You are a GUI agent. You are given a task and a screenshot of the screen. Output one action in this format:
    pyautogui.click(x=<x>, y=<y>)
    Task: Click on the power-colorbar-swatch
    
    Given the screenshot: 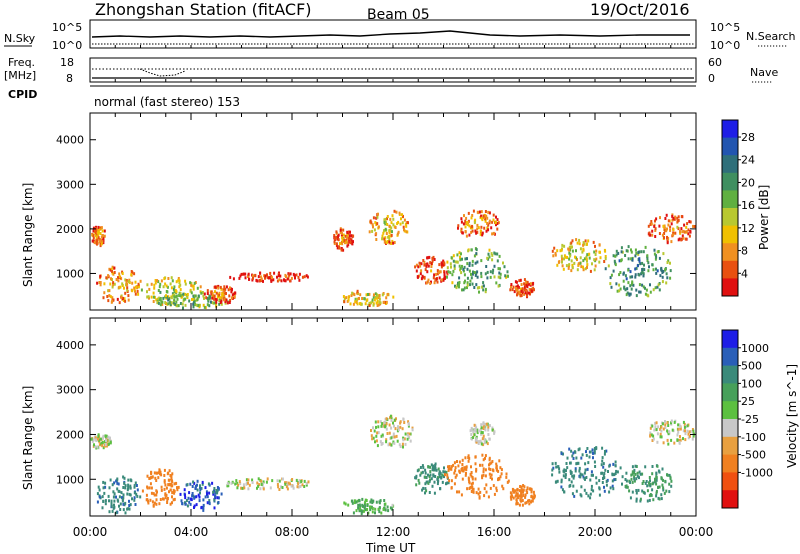 What is the action you would take?
    pyautogui.click(x=730, y=129)
    